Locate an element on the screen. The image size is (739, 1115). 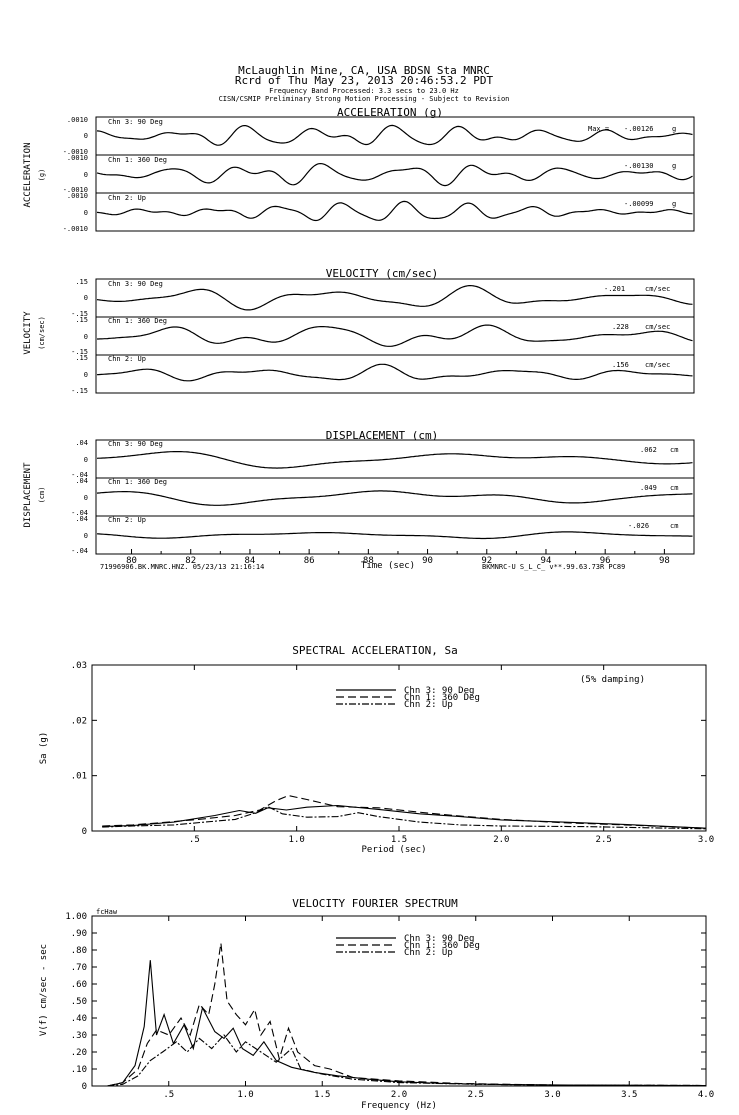
y-tick-label: .10 is located at coordinates (79, 1070).